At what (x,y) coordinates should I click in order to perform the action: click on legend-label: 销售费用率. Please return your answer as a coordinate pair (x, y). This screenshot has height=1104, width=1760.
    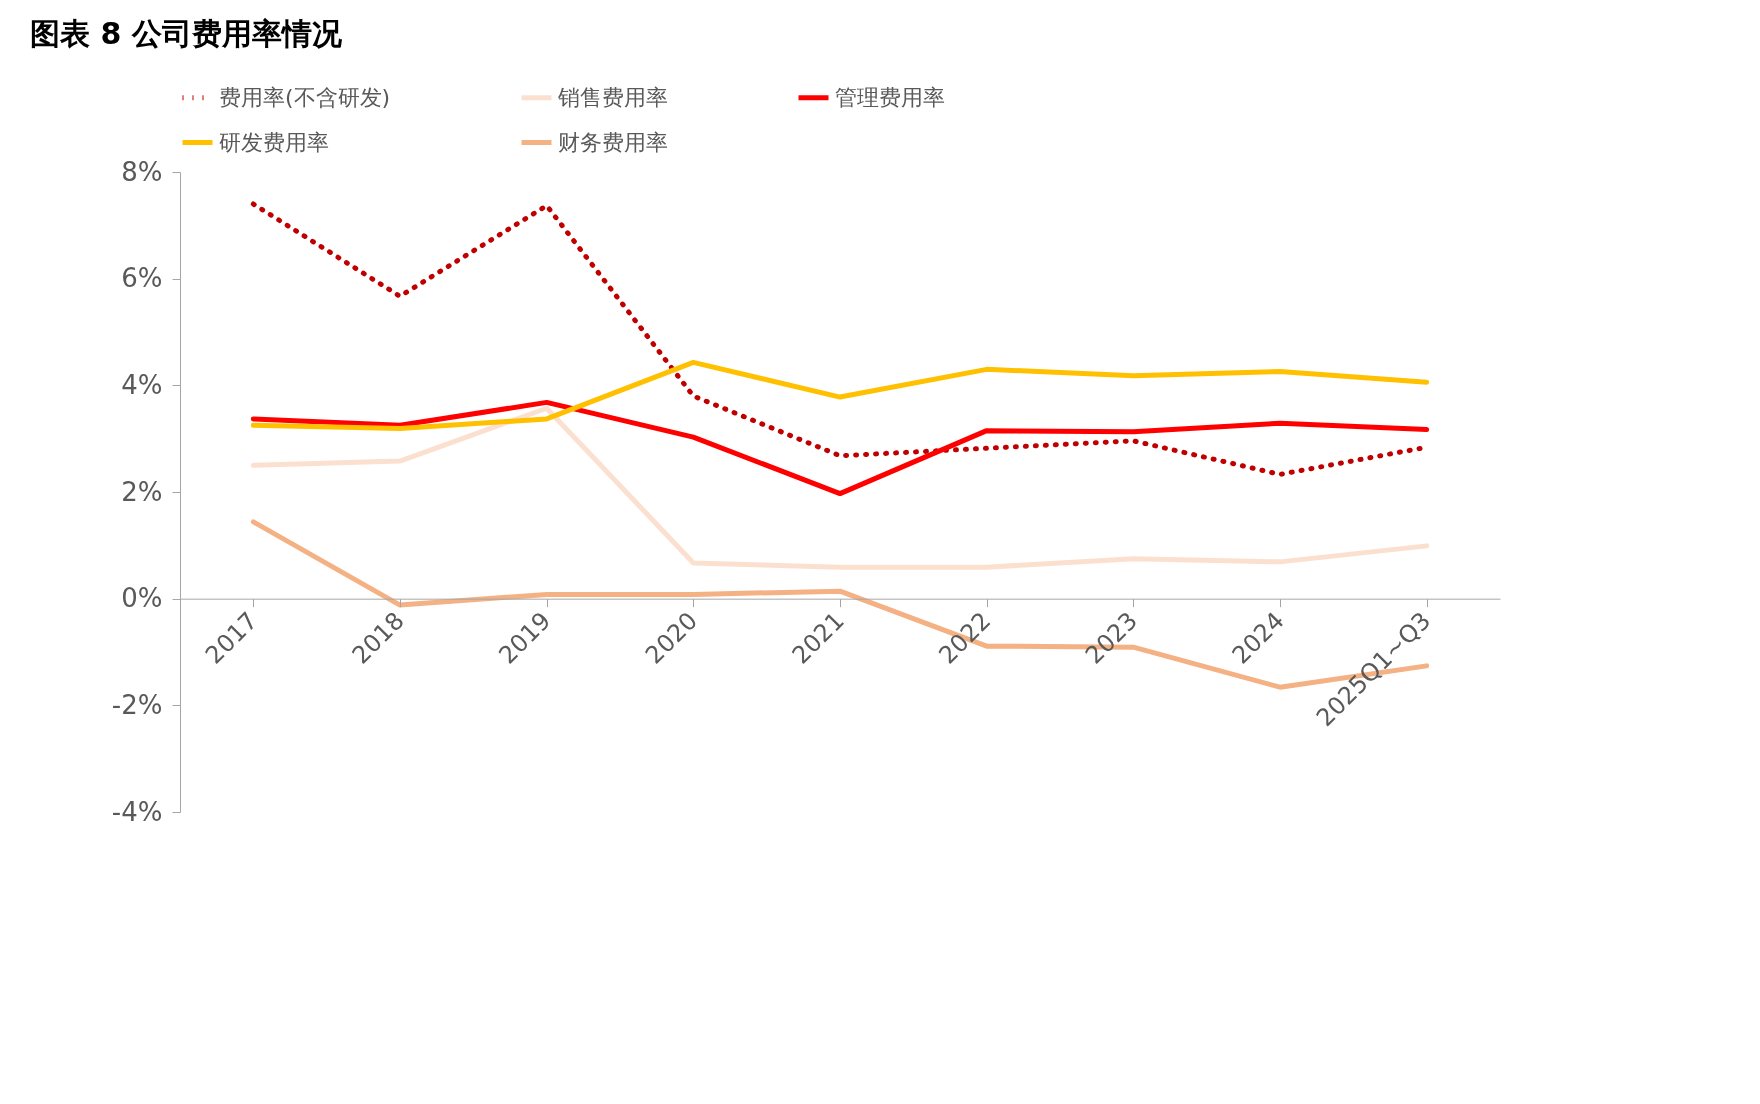
    Looking at the image, I should click on (612, 97).